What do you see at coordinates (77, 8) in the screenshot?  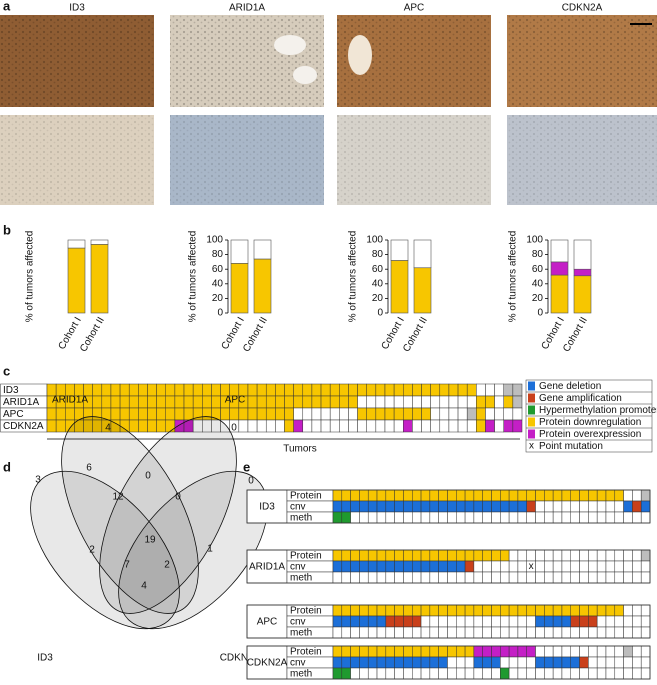 I see `column-title: ID3` at bounding box center [77, 8].